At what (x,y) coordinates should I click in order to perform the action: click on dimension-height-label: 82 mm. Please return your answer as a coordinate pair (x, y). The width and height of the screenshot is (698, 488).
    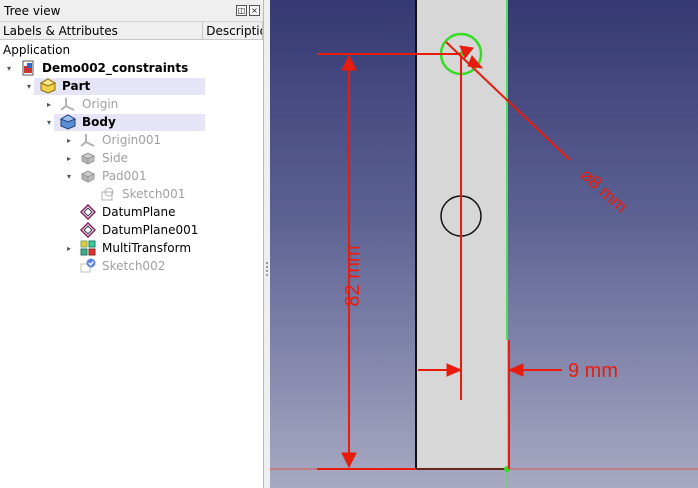
    Looking at the image, I should click on (353, 275).